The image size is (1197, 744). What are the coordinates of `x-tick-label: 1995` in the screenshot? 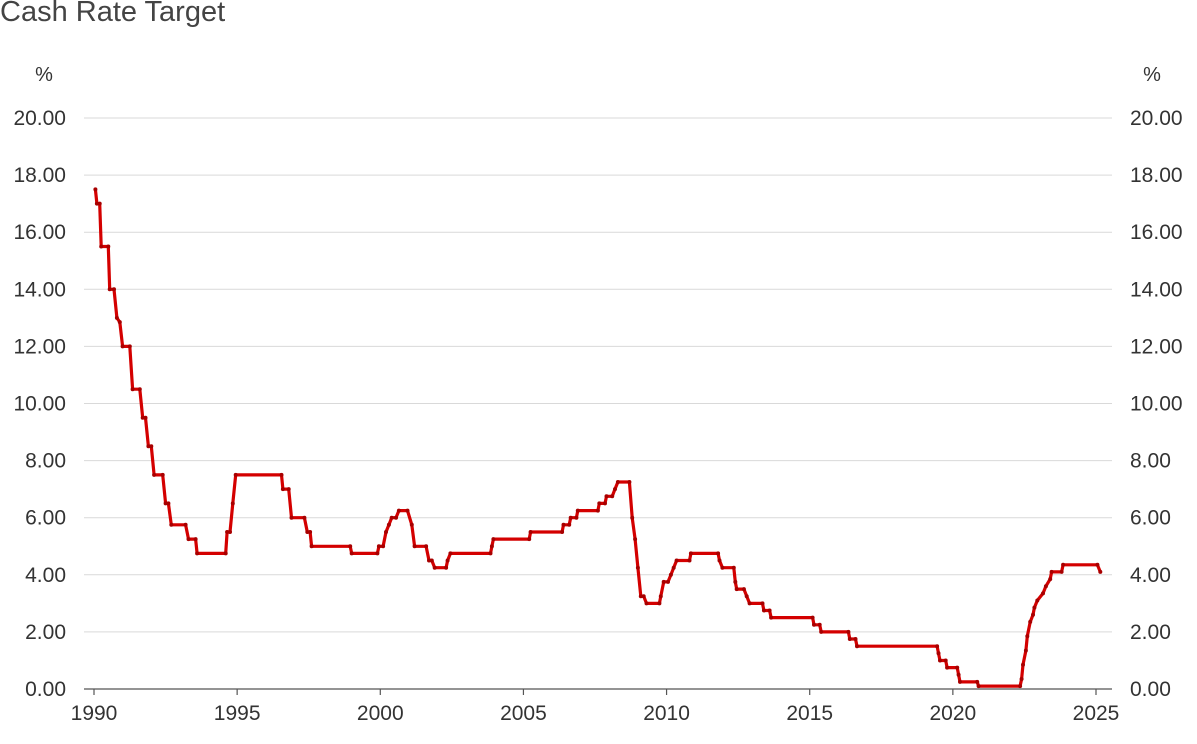 It's located at (237, 713).